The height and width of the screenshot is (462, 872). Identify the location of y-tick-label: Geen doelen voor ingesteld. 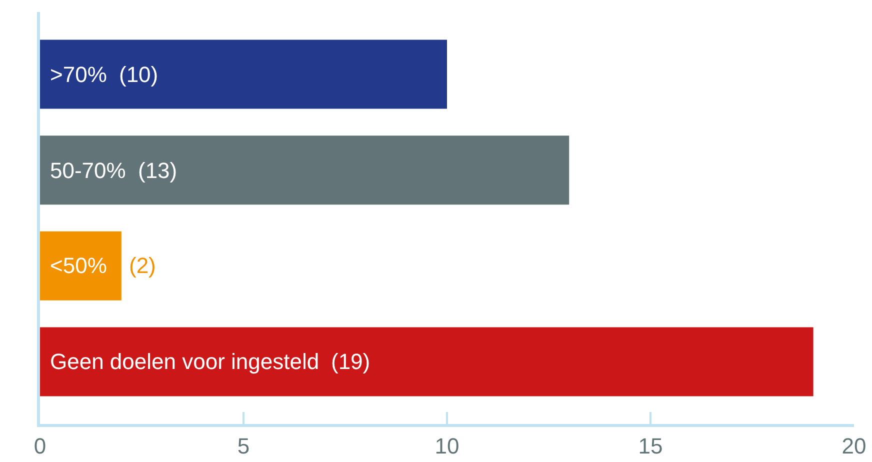
(185, 361).